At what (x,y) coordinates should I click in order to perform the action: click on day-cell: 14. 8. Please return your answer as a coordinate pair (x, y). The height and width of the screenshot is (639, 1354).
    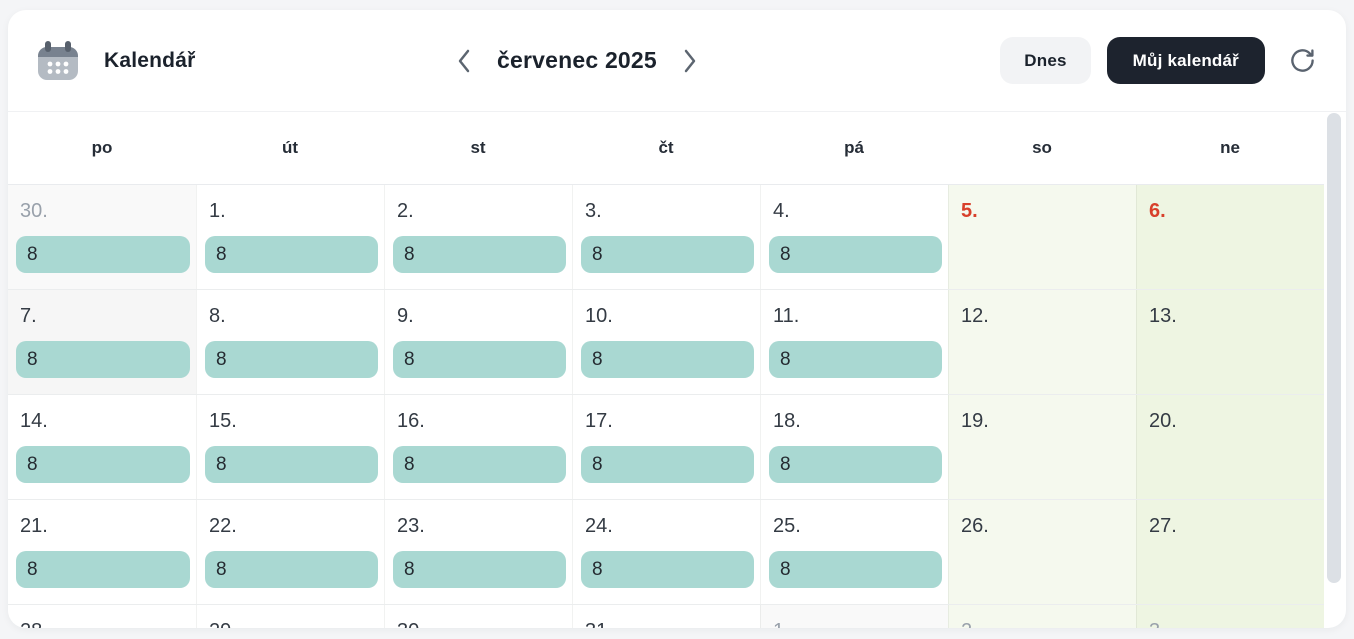
    Looking at the image, I should click on (102, 447).